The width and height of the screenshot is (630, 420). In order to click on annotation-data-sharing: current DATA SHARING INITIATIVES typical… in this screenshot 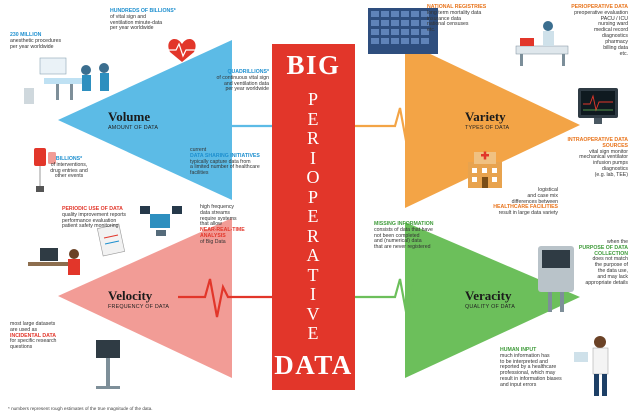, I will do `click(225, 162)`.